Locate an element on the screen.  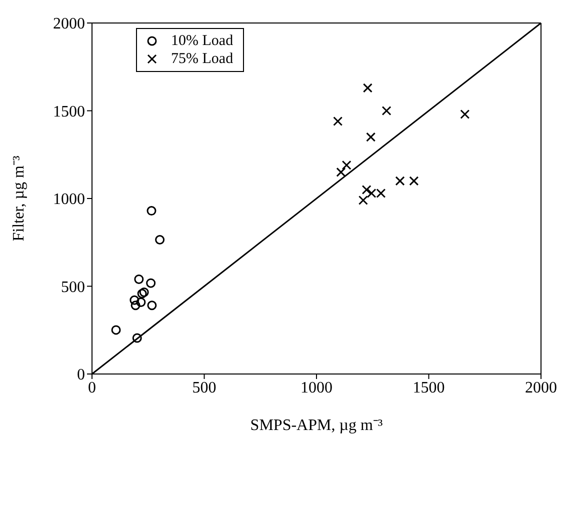
y-axis-title: Filter, µg m⁻³ is located at coordinates (19, 199).